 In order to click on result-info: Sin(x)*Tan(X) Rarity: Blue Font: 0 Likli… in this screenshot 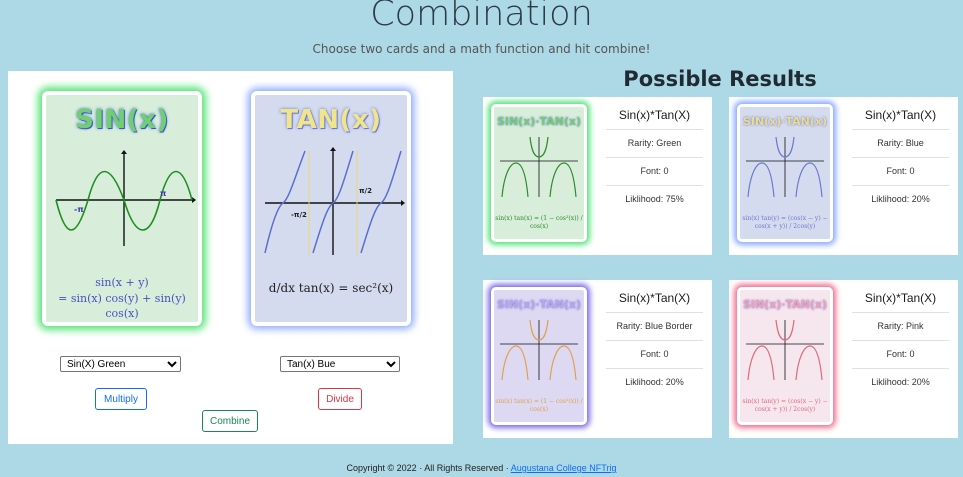, I will do `click(900, 160)`.